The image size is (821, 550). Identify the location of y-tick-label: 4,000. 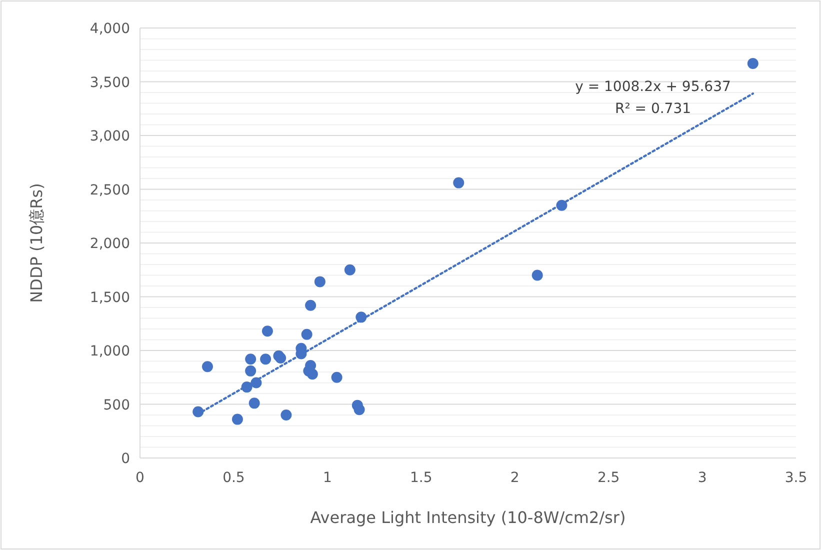
(110, 29).